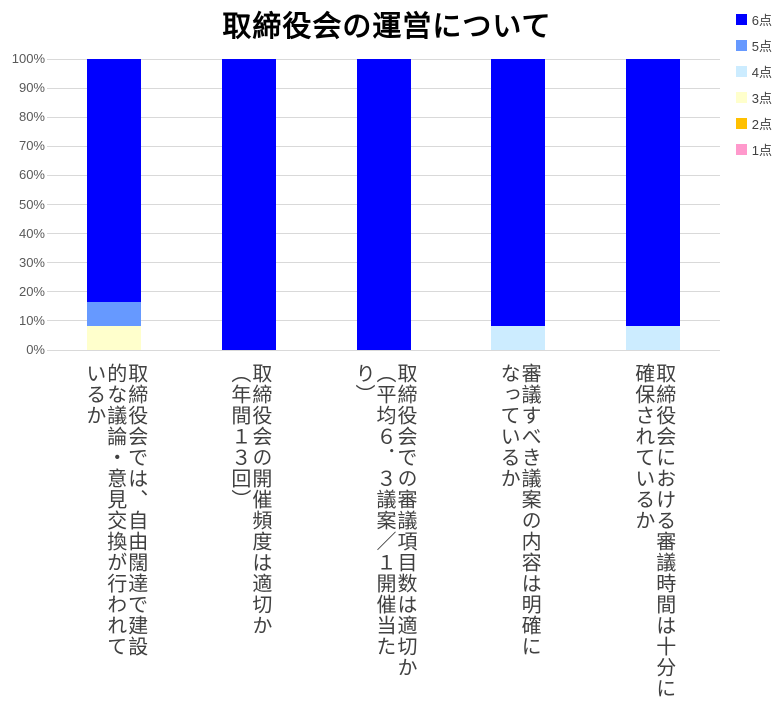 This screenshot has height=703, width=774. What do you see at coordinates (31, 117) in the screenshot?
I see `y-tick-label-80%: 80%` at bounding box center [31, 117].